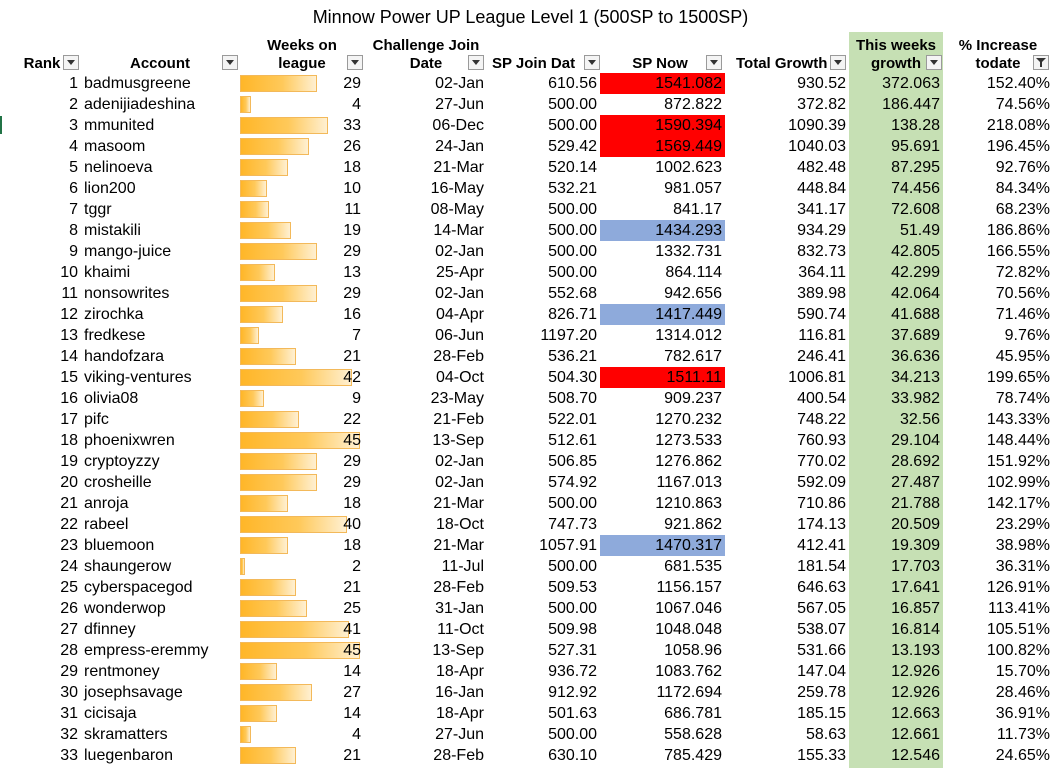  Describe the element at coordinates (69, 335) in the screenshot. I see `rank-cell: 13` at that location.